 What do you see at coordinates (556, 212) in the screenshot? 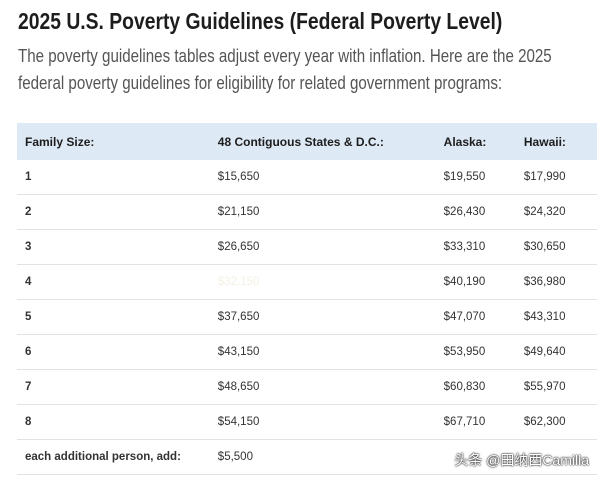
I see `table-cell: $24,320` at bounding box center [556, 212].